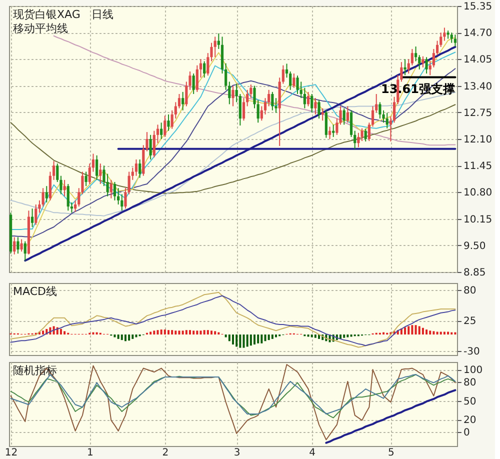 Image resolution: width=500 pixels, height=459 pixels. What do you see at coordinates (11, 453) in the screenshot?
I see `x-tick-label: 12` at bounding box center [11, 453].